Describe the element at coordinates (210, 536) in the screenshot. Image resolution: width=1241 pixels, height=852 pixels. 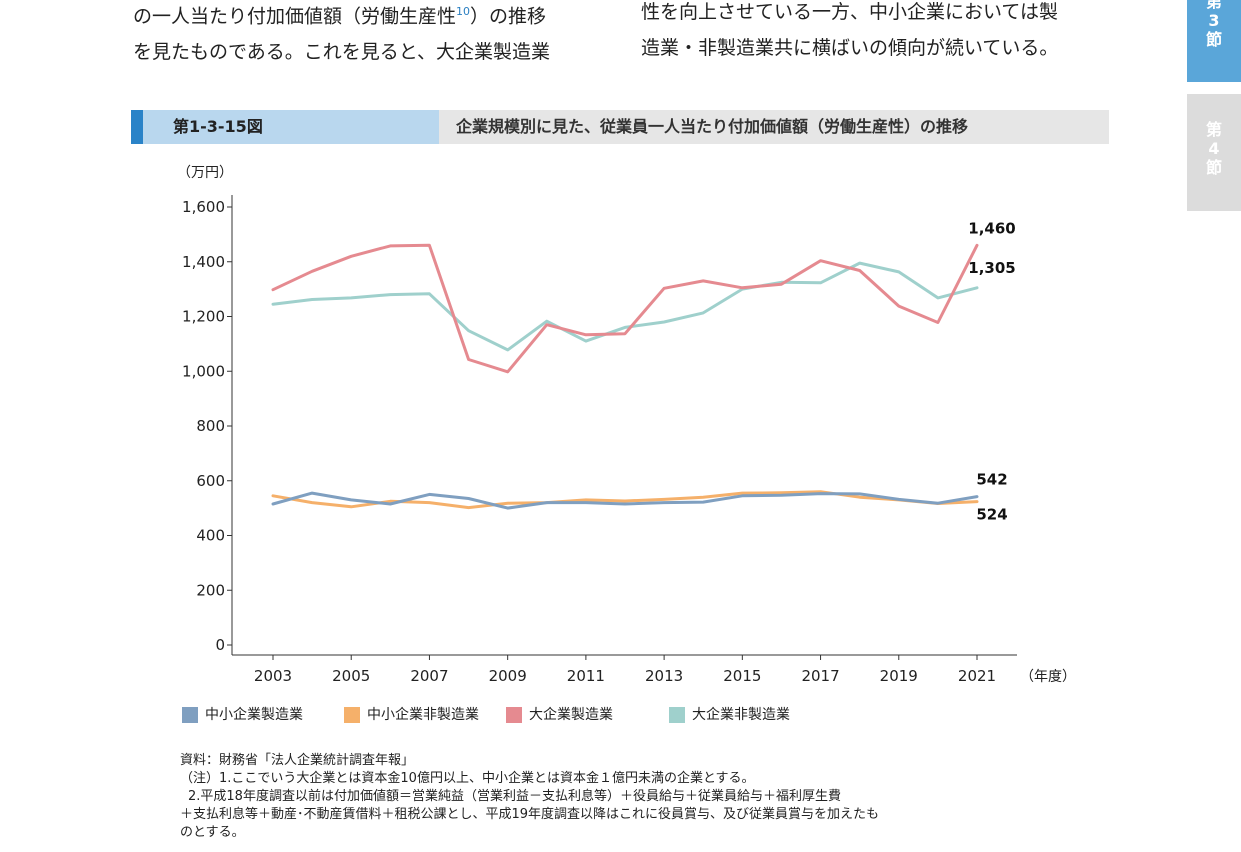
I see `y-tick-label: 400` at that location.